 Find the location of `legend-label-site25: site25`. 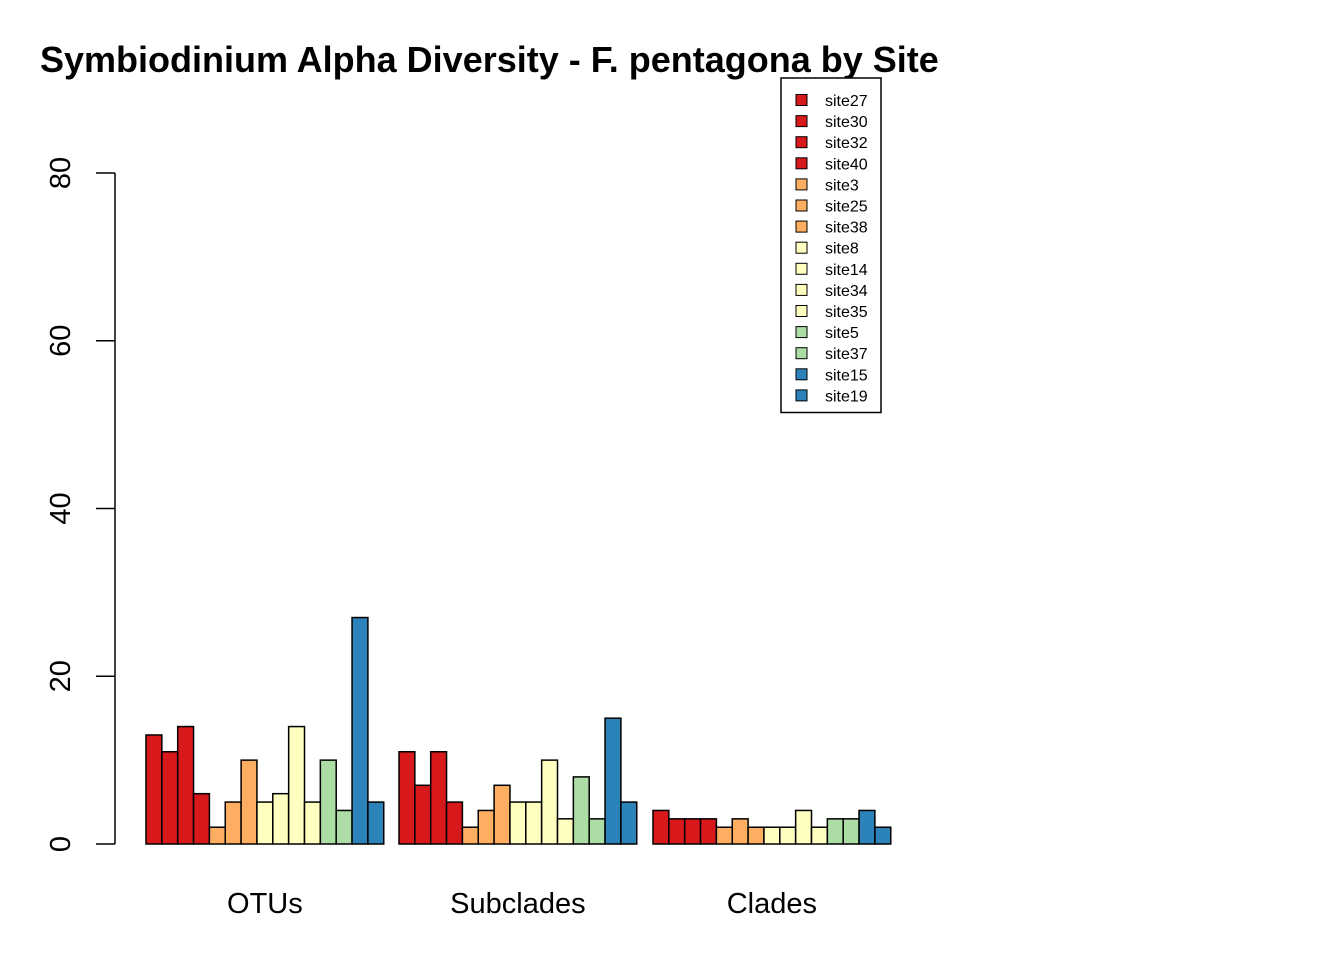

legend-label-site25: site25 is located at coordinates (846, 207).